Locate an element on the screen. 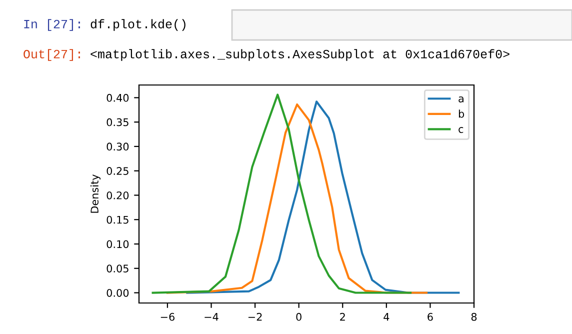 The height and width of the screenshot is (334, 572). y-tick-label: 0.15 is located at coordinates (117, 220).